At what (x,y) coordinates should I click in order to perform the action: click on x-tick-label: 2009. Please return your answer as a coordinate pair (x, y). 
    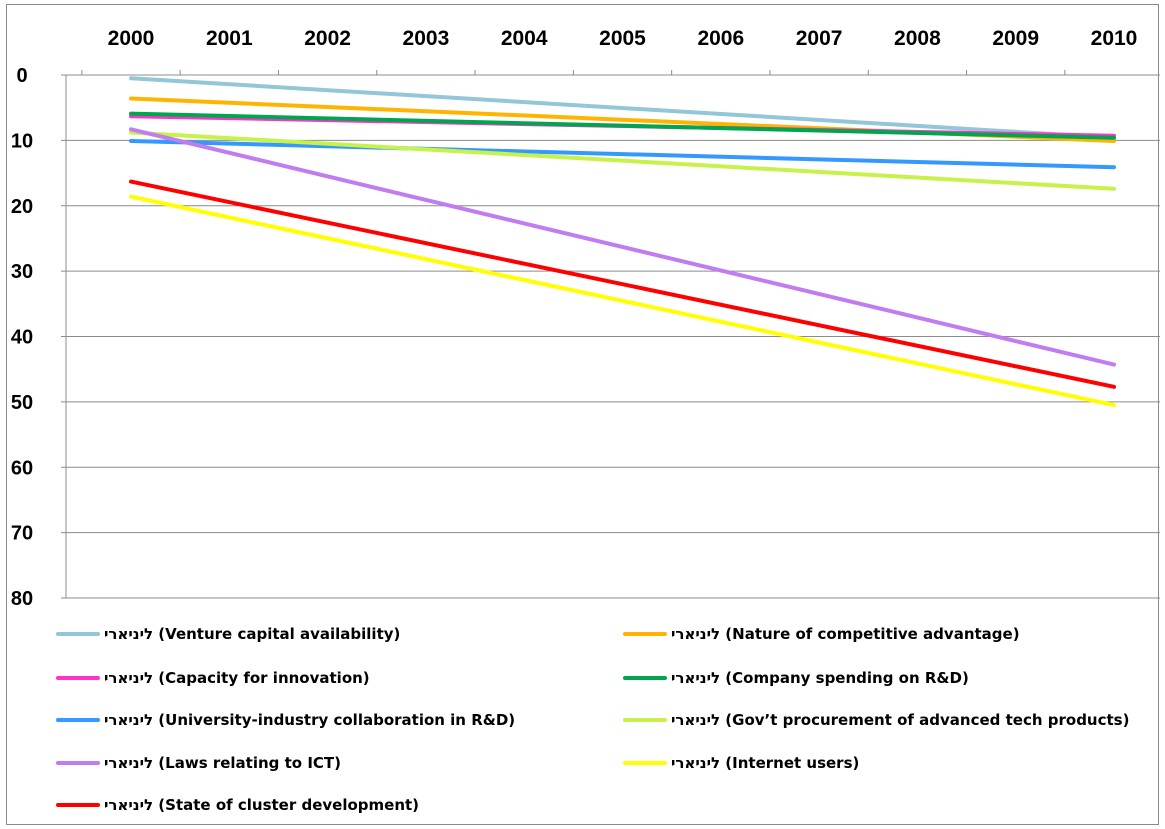
    Looking at the image, I should click on (1015, 38).